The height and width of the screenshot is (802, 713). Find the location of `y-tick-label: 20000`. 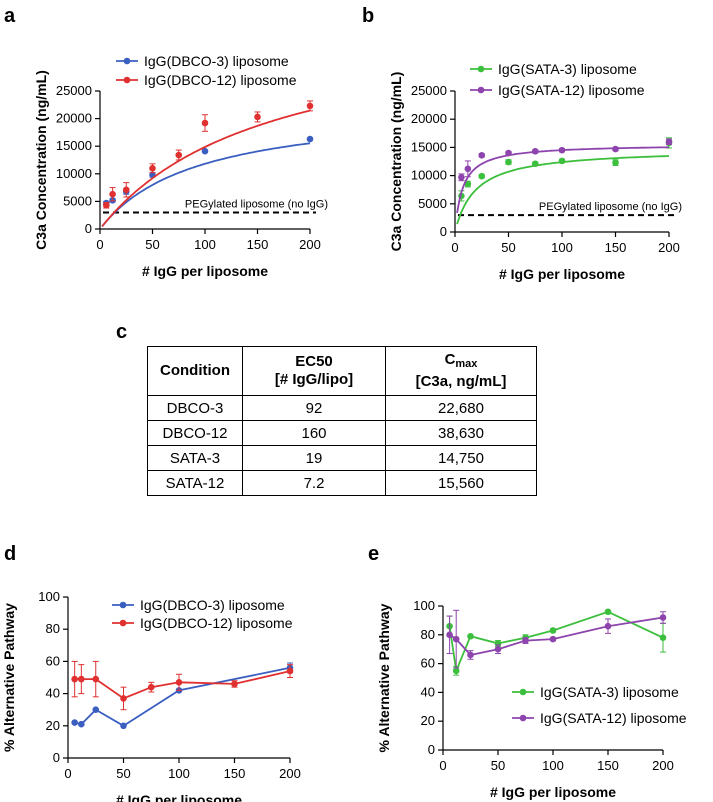

y-tick-label: 20000 is located at coordinates (429, 118).